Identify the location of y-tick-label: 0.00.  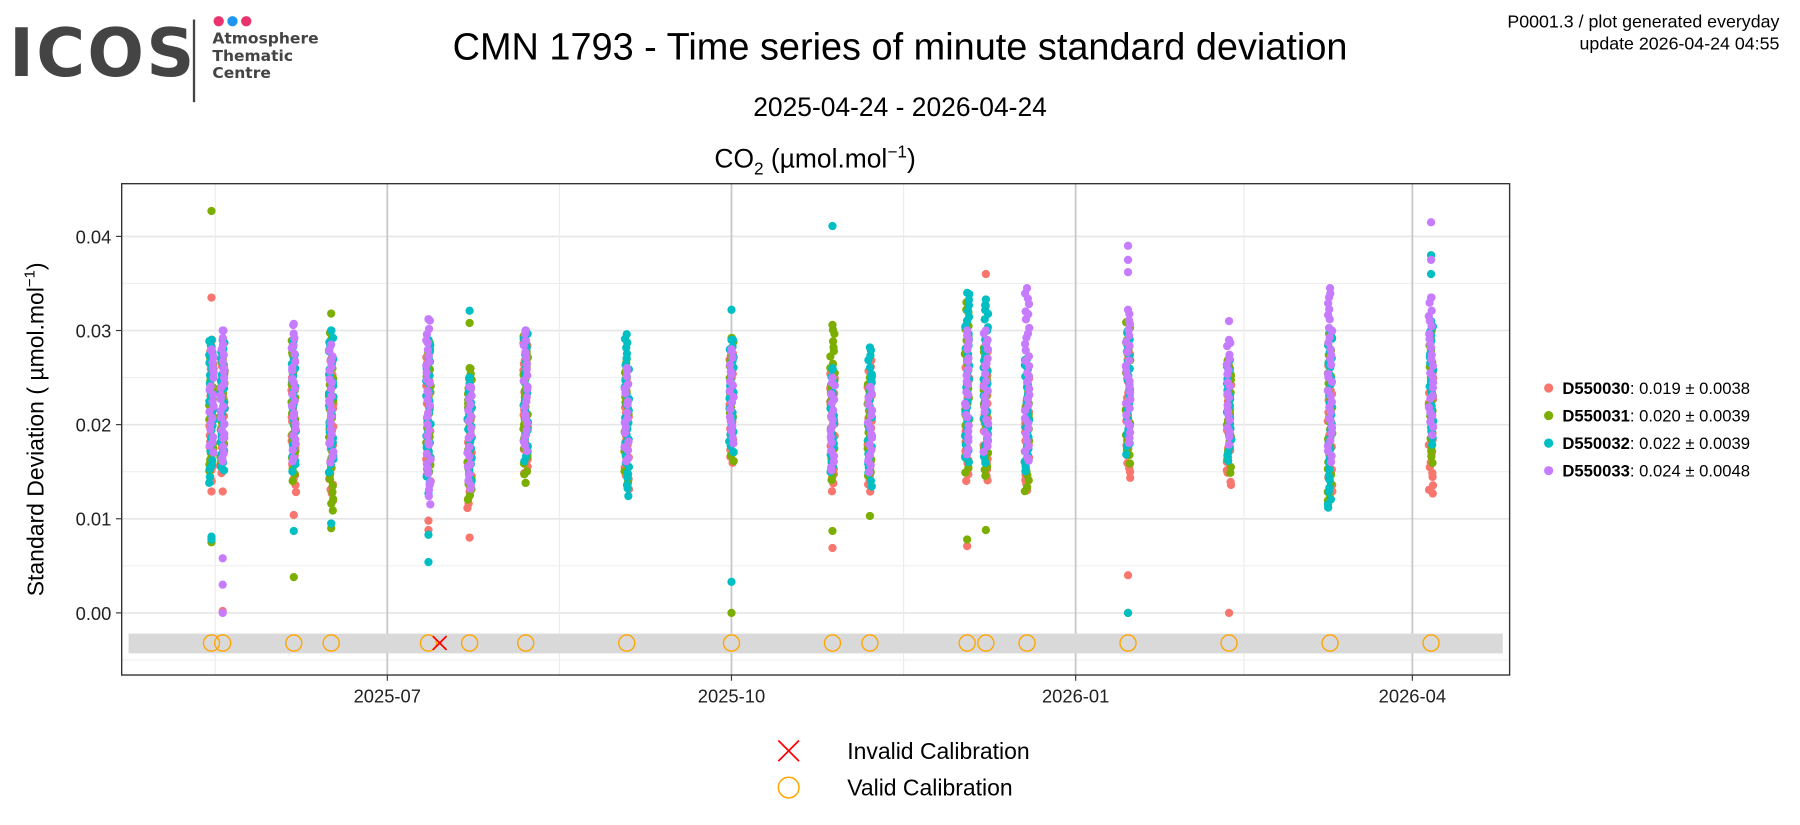
(94, 613).